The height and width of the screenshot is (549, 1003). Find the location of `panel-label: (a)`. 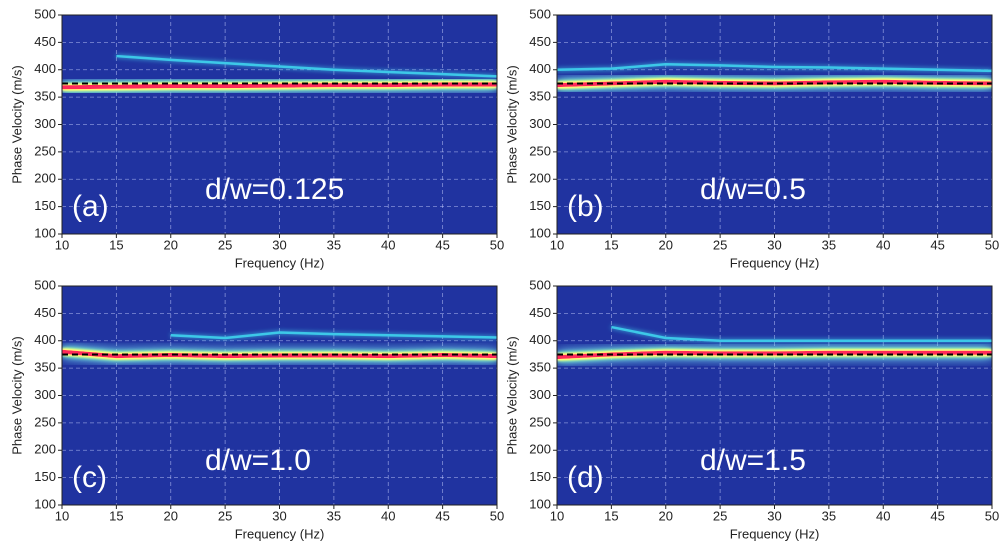

panel-label: (a) is located at coordinates (90, 206).